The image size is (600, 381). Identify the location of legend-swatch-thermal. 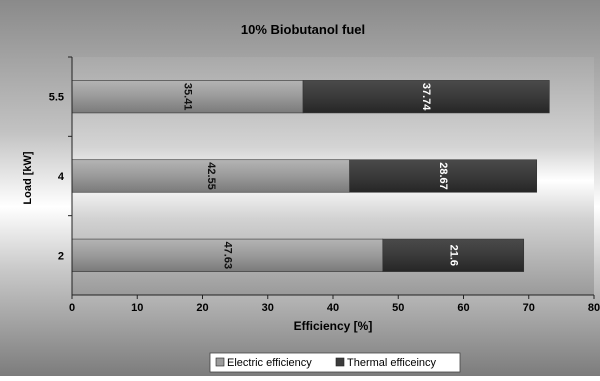
(340, 362).